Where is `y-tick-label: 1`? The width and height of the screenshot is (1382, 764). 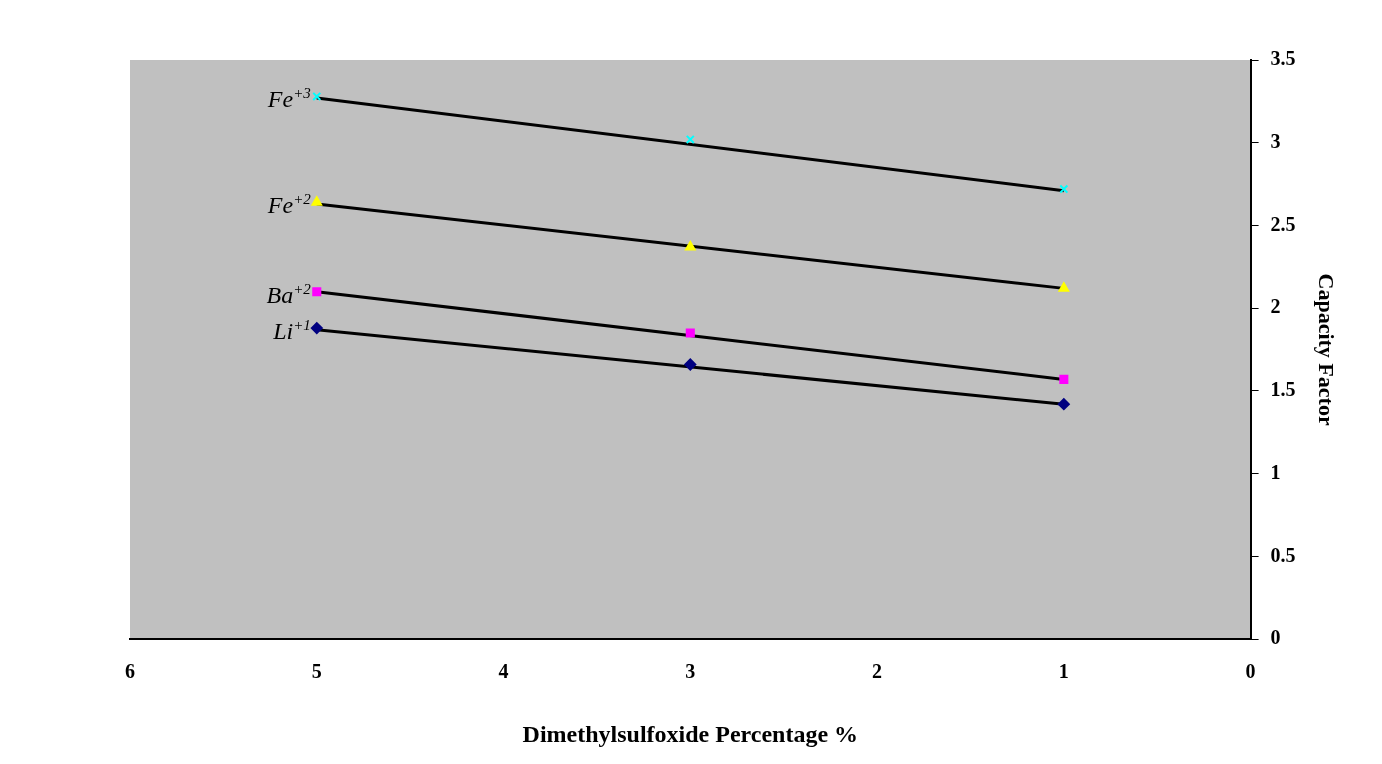 y-tick-label: 1 is located at coordinates (1275, 471).